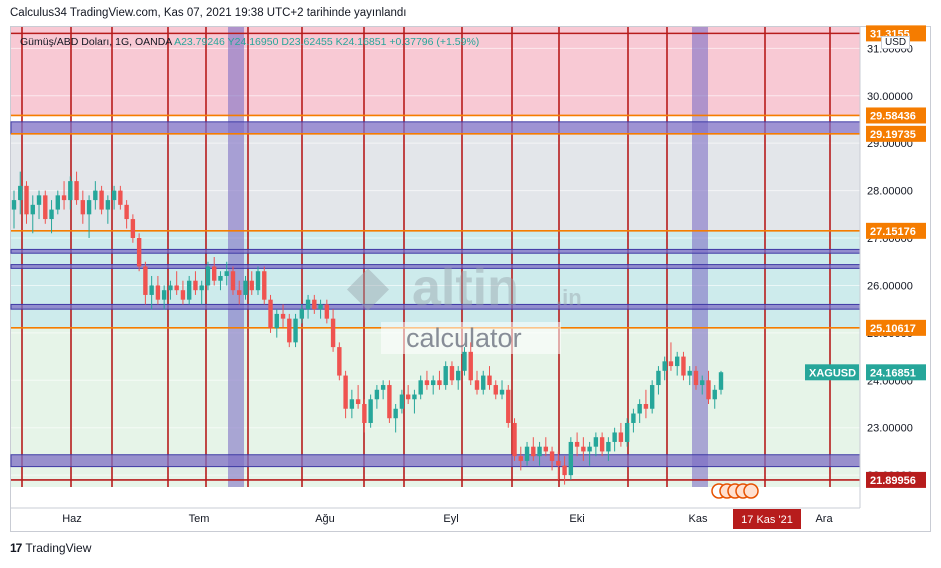 The width and height of the screenshot is (941, 568). I want to click on x-tick-label: Ağu, so click(325, 519).